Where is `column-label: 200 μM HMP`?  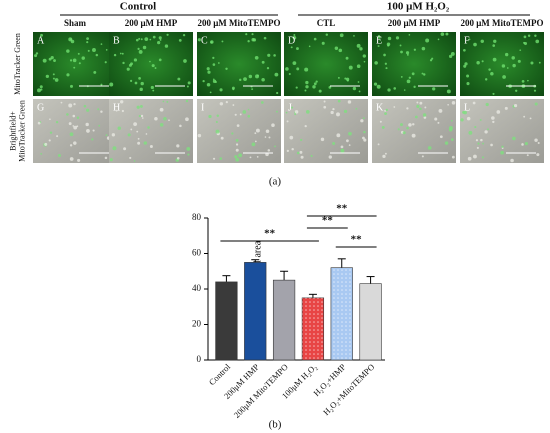 column-label: 200 μM HMP is located at coordinates (151, 23).